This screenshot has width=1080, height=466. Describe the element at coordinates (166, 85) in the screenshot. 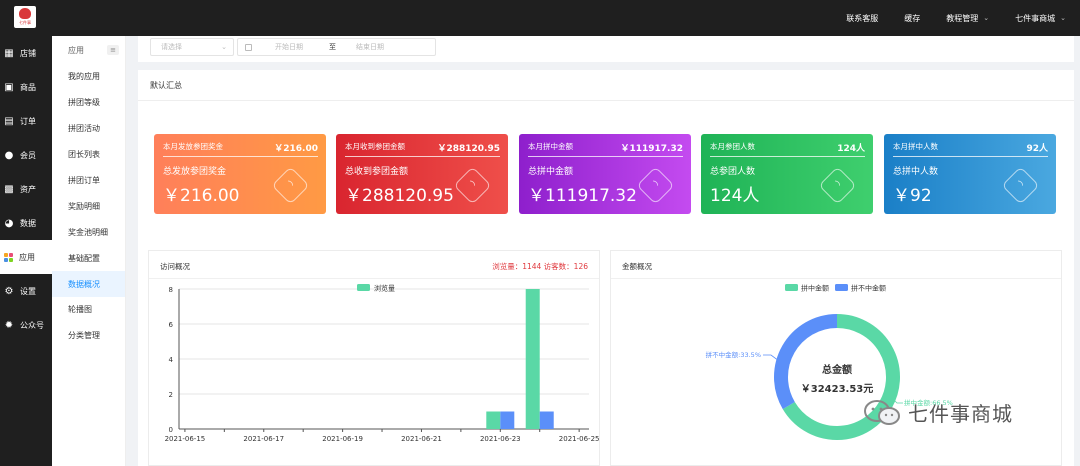

I see `summary-title: 默认汇总` at that location.